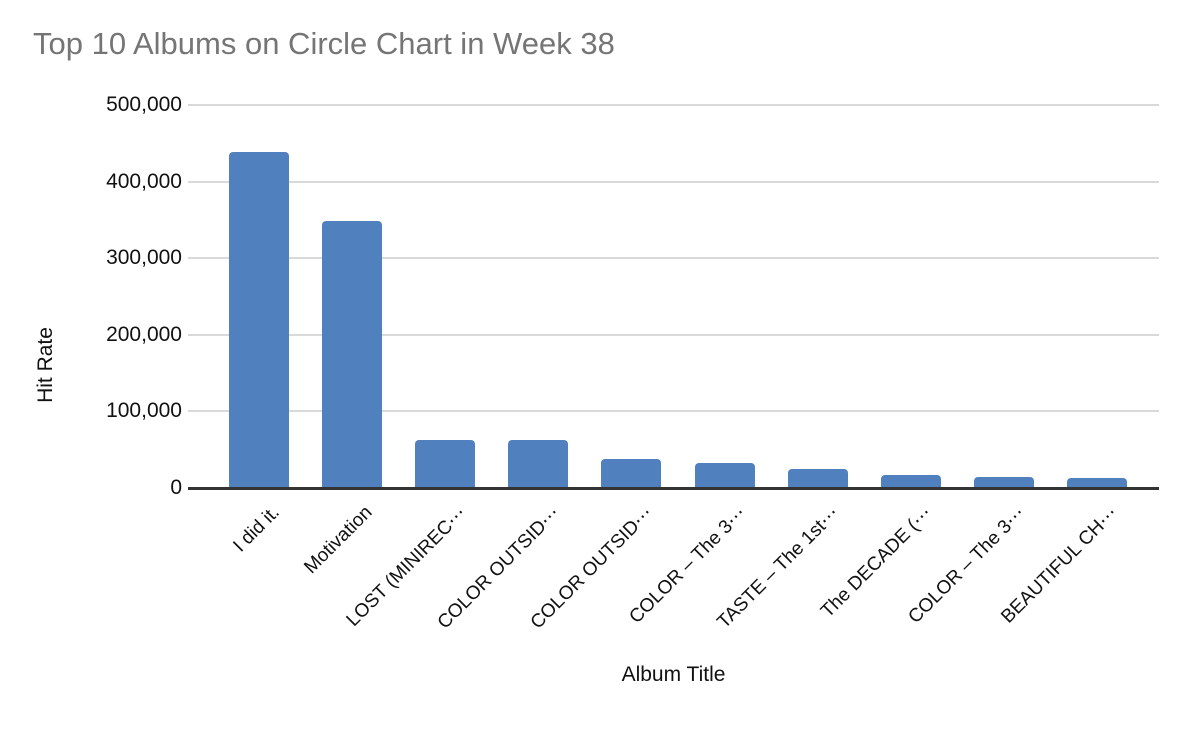  Describe the element at coordinates (256, 529) in the screenshot. I see `x-tick-label-text: I did it.` at that location.